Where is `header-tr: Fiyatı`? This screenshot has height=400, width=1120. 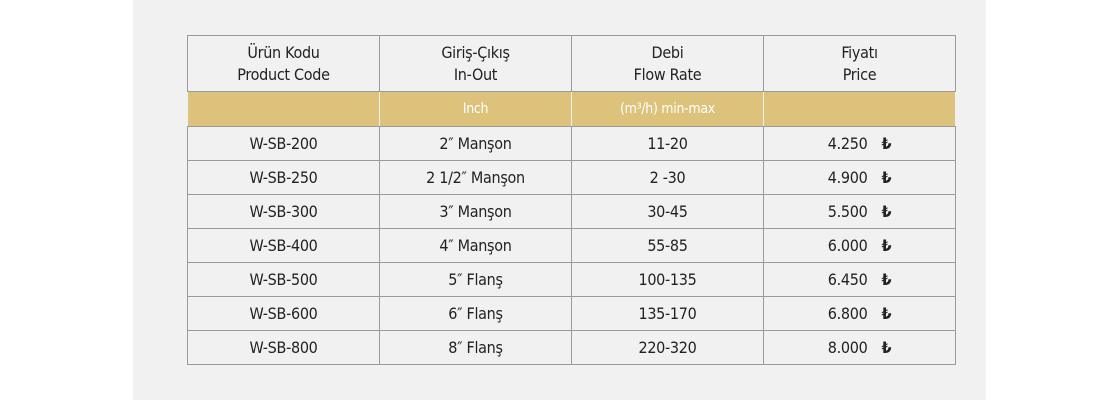 header-tr: Fiyatı is located at coordinates (859, 52).